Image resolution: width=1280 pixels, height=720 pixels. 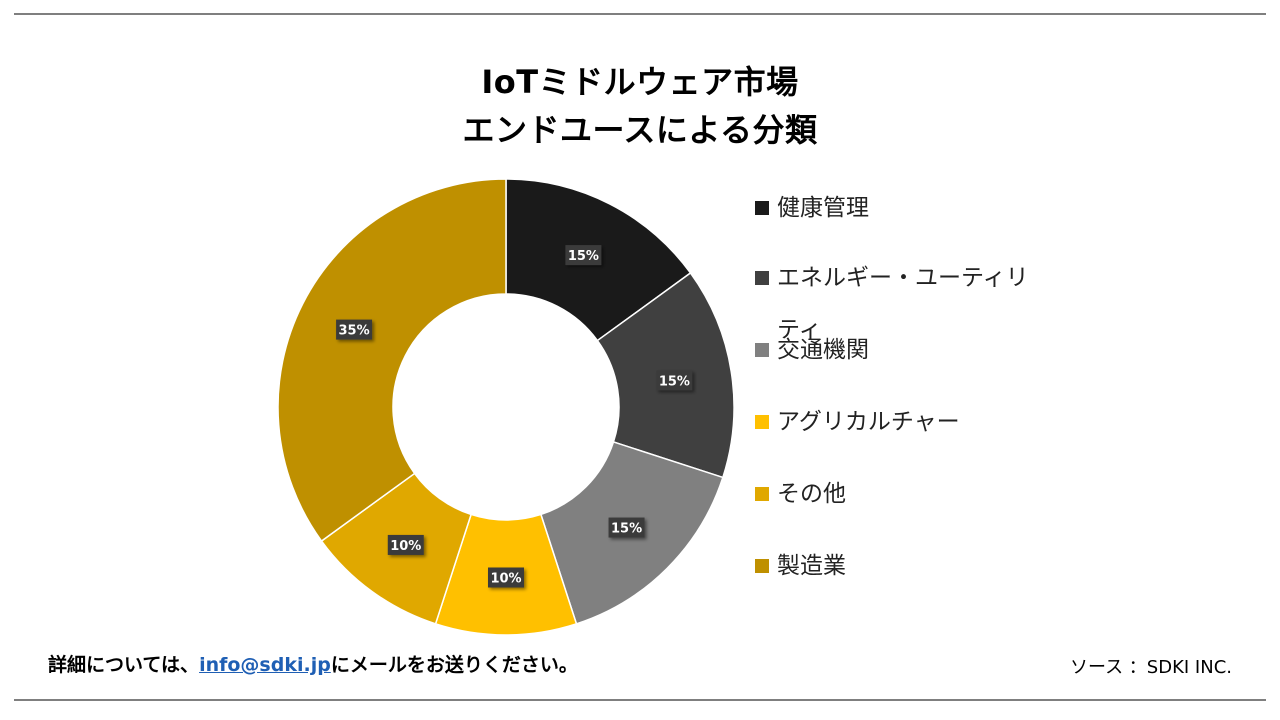 I want to click on chart-title-line1: IoTミドルウェア市場, so click(x=640, y=82).